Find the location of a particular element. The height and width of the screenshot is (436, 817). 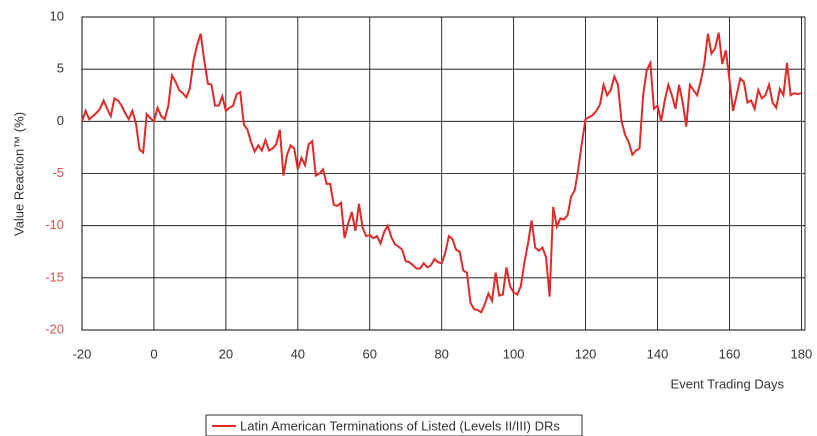

y-tick-label: 0 is located at coordinates (60, 120).